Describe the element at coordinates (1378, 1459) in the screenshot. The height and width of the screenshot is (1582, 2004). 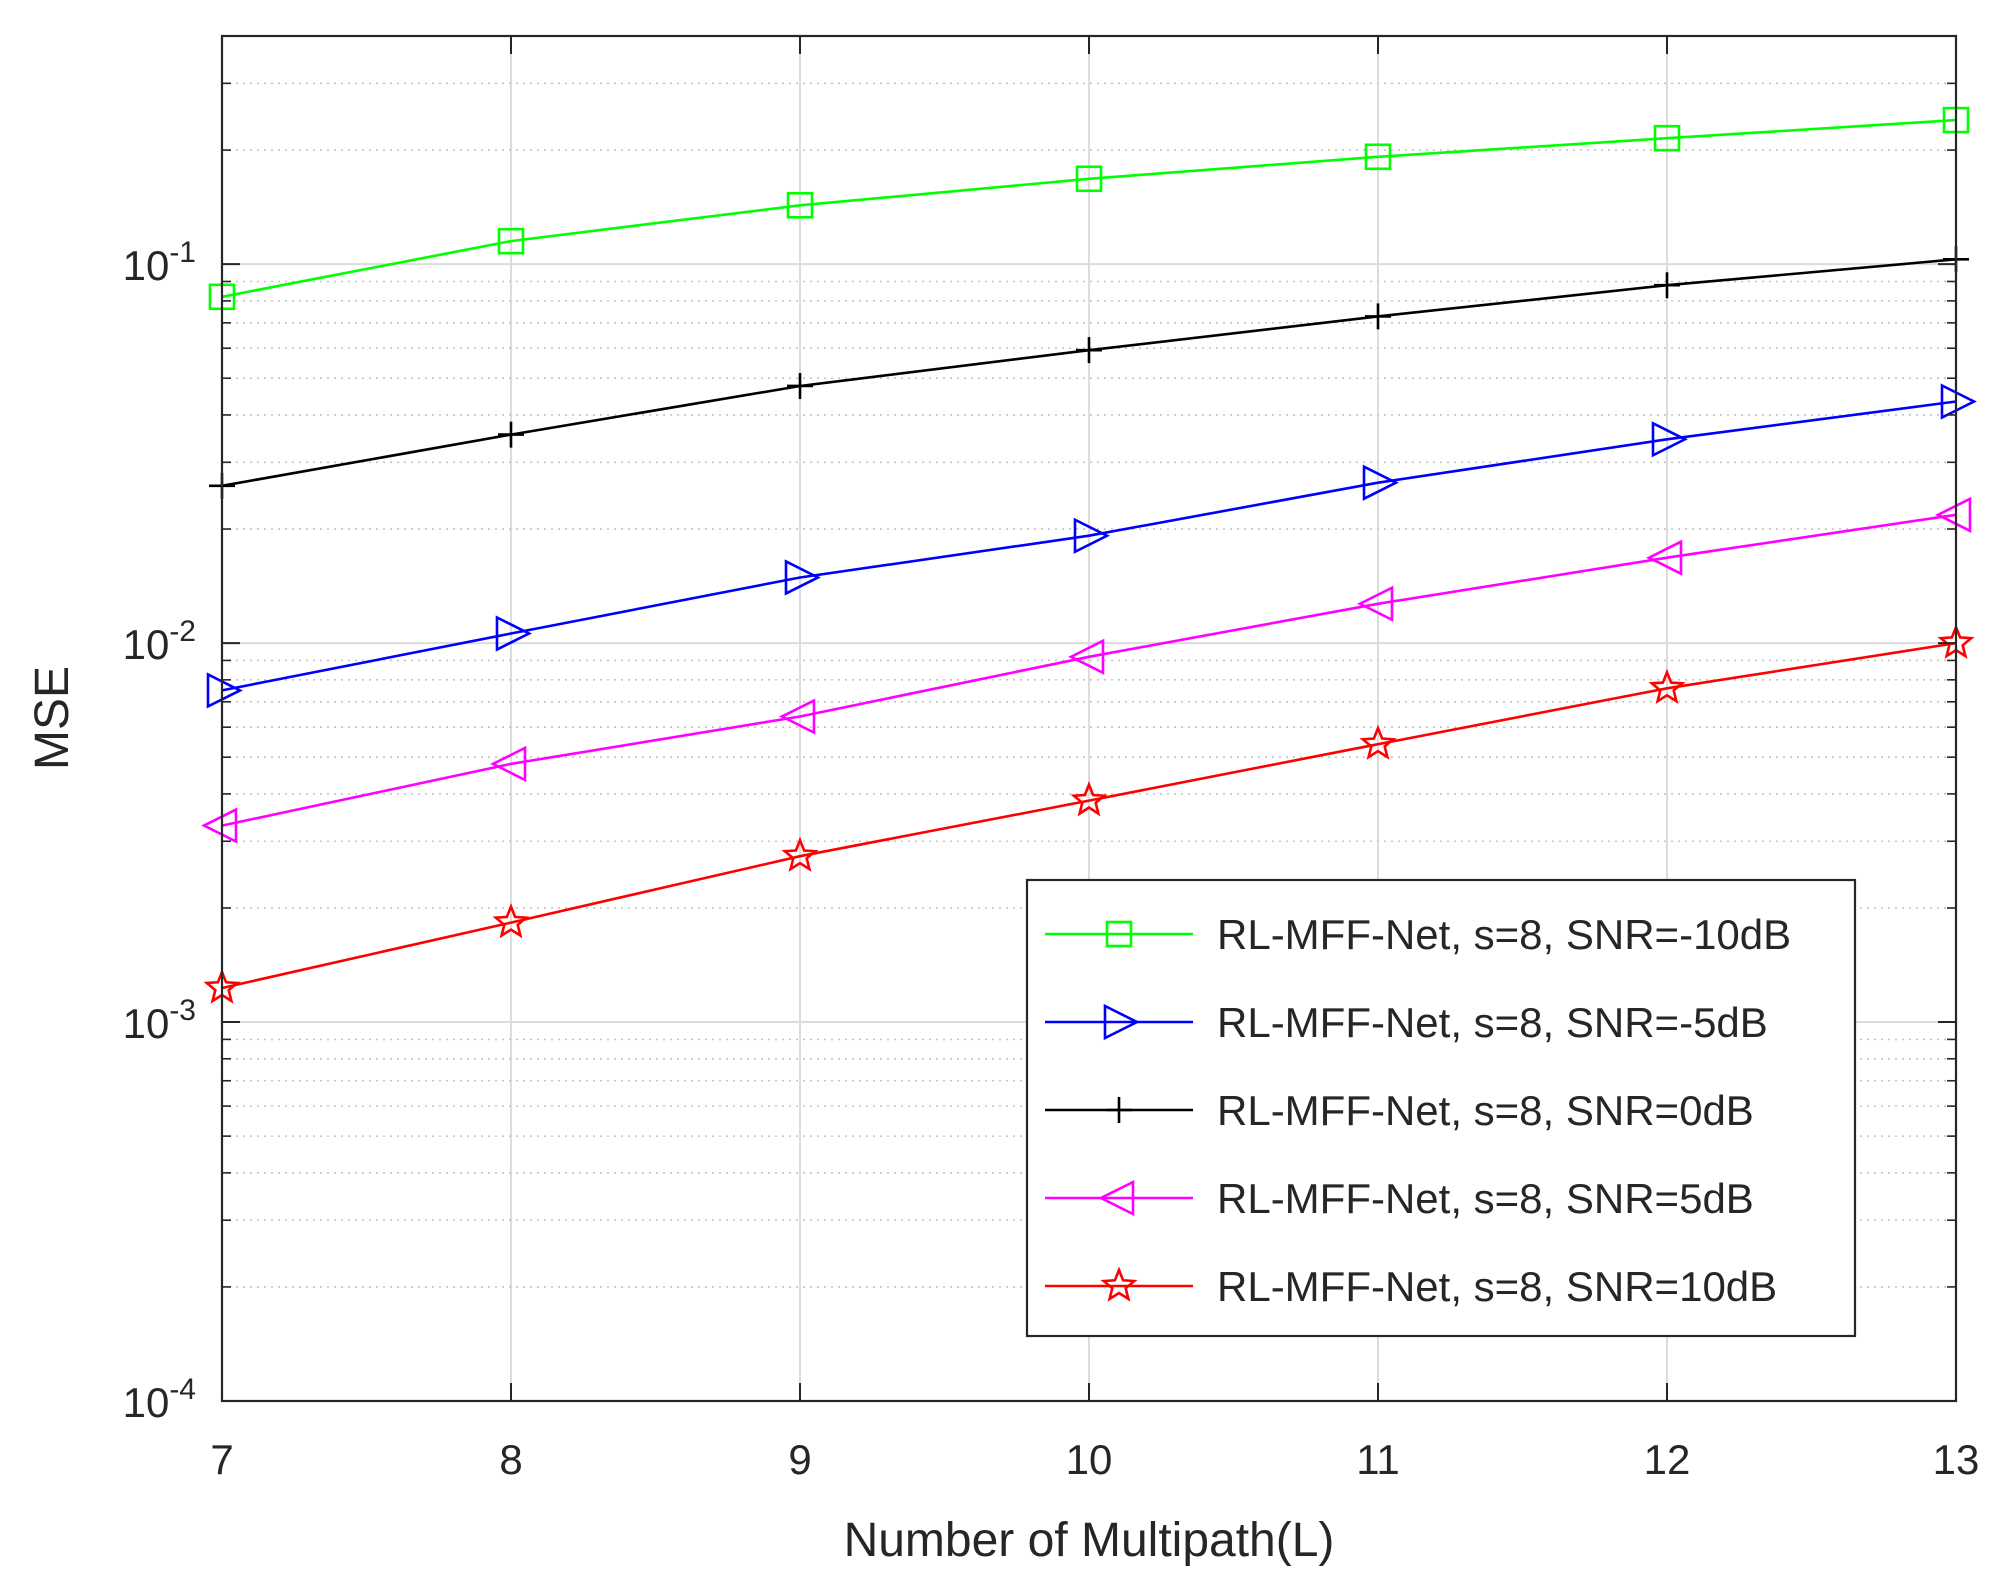
I see `x-tick-label: 11` at that location.